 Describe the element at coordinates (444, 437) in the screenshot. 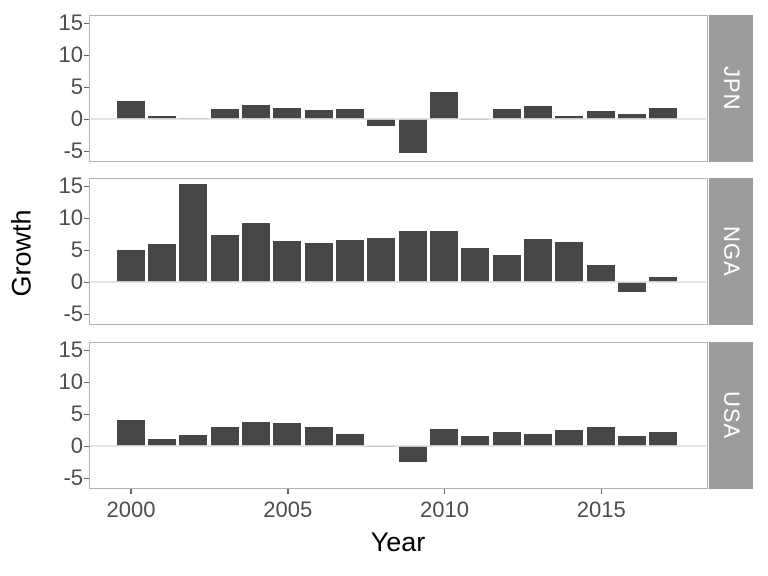

I see `bar-usa-2010` at that location.